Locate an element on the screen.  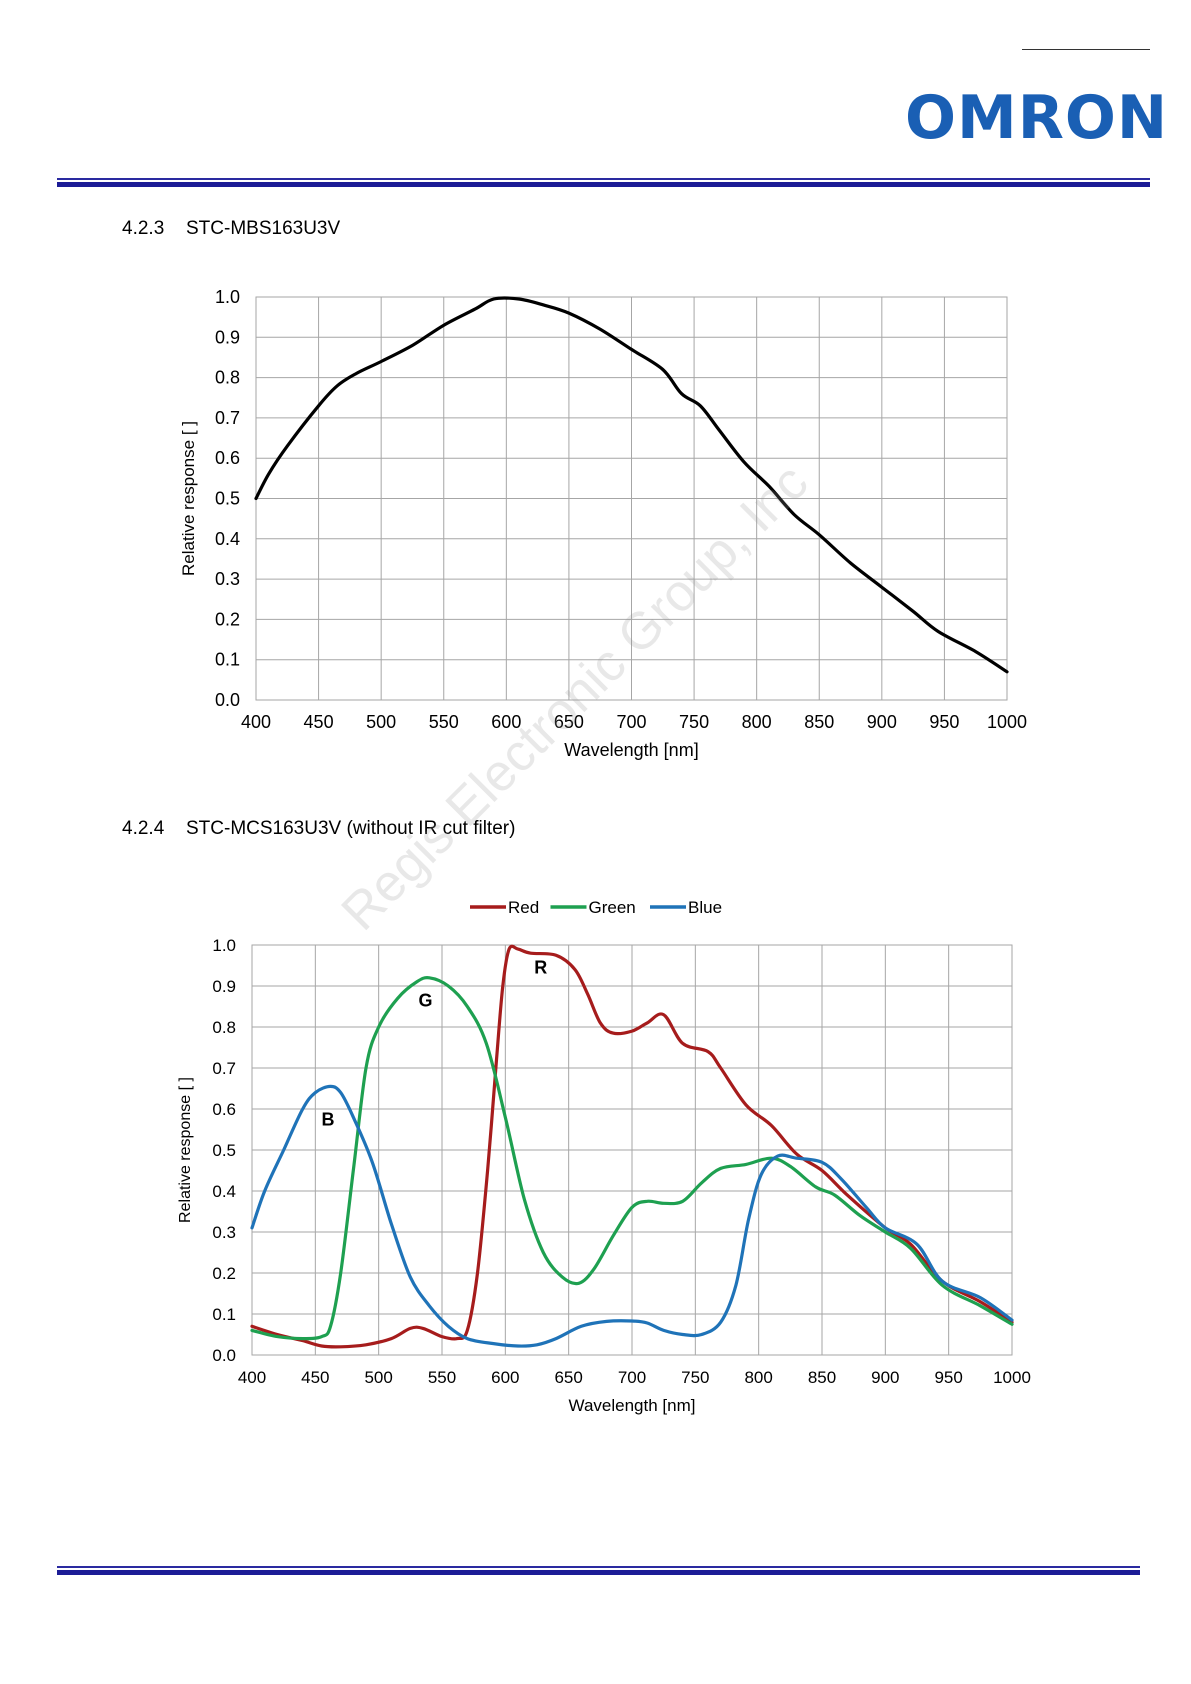
series-line-blue is located at coordinates (632, 1216).